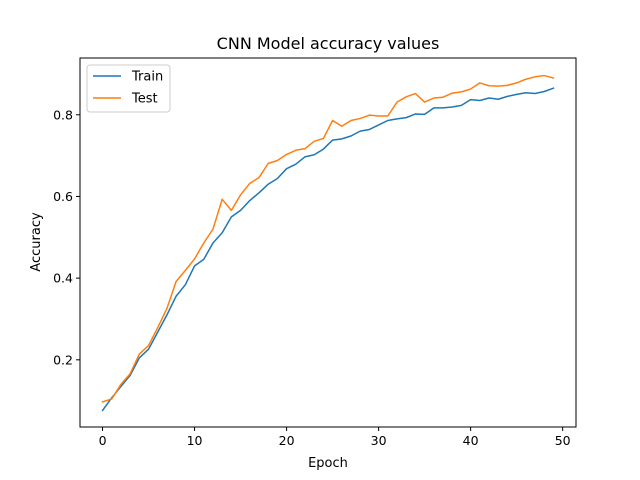  Describe the element at coordinates (379, 440) in the screenshot. I see `x-tick-label: 30` at that location.